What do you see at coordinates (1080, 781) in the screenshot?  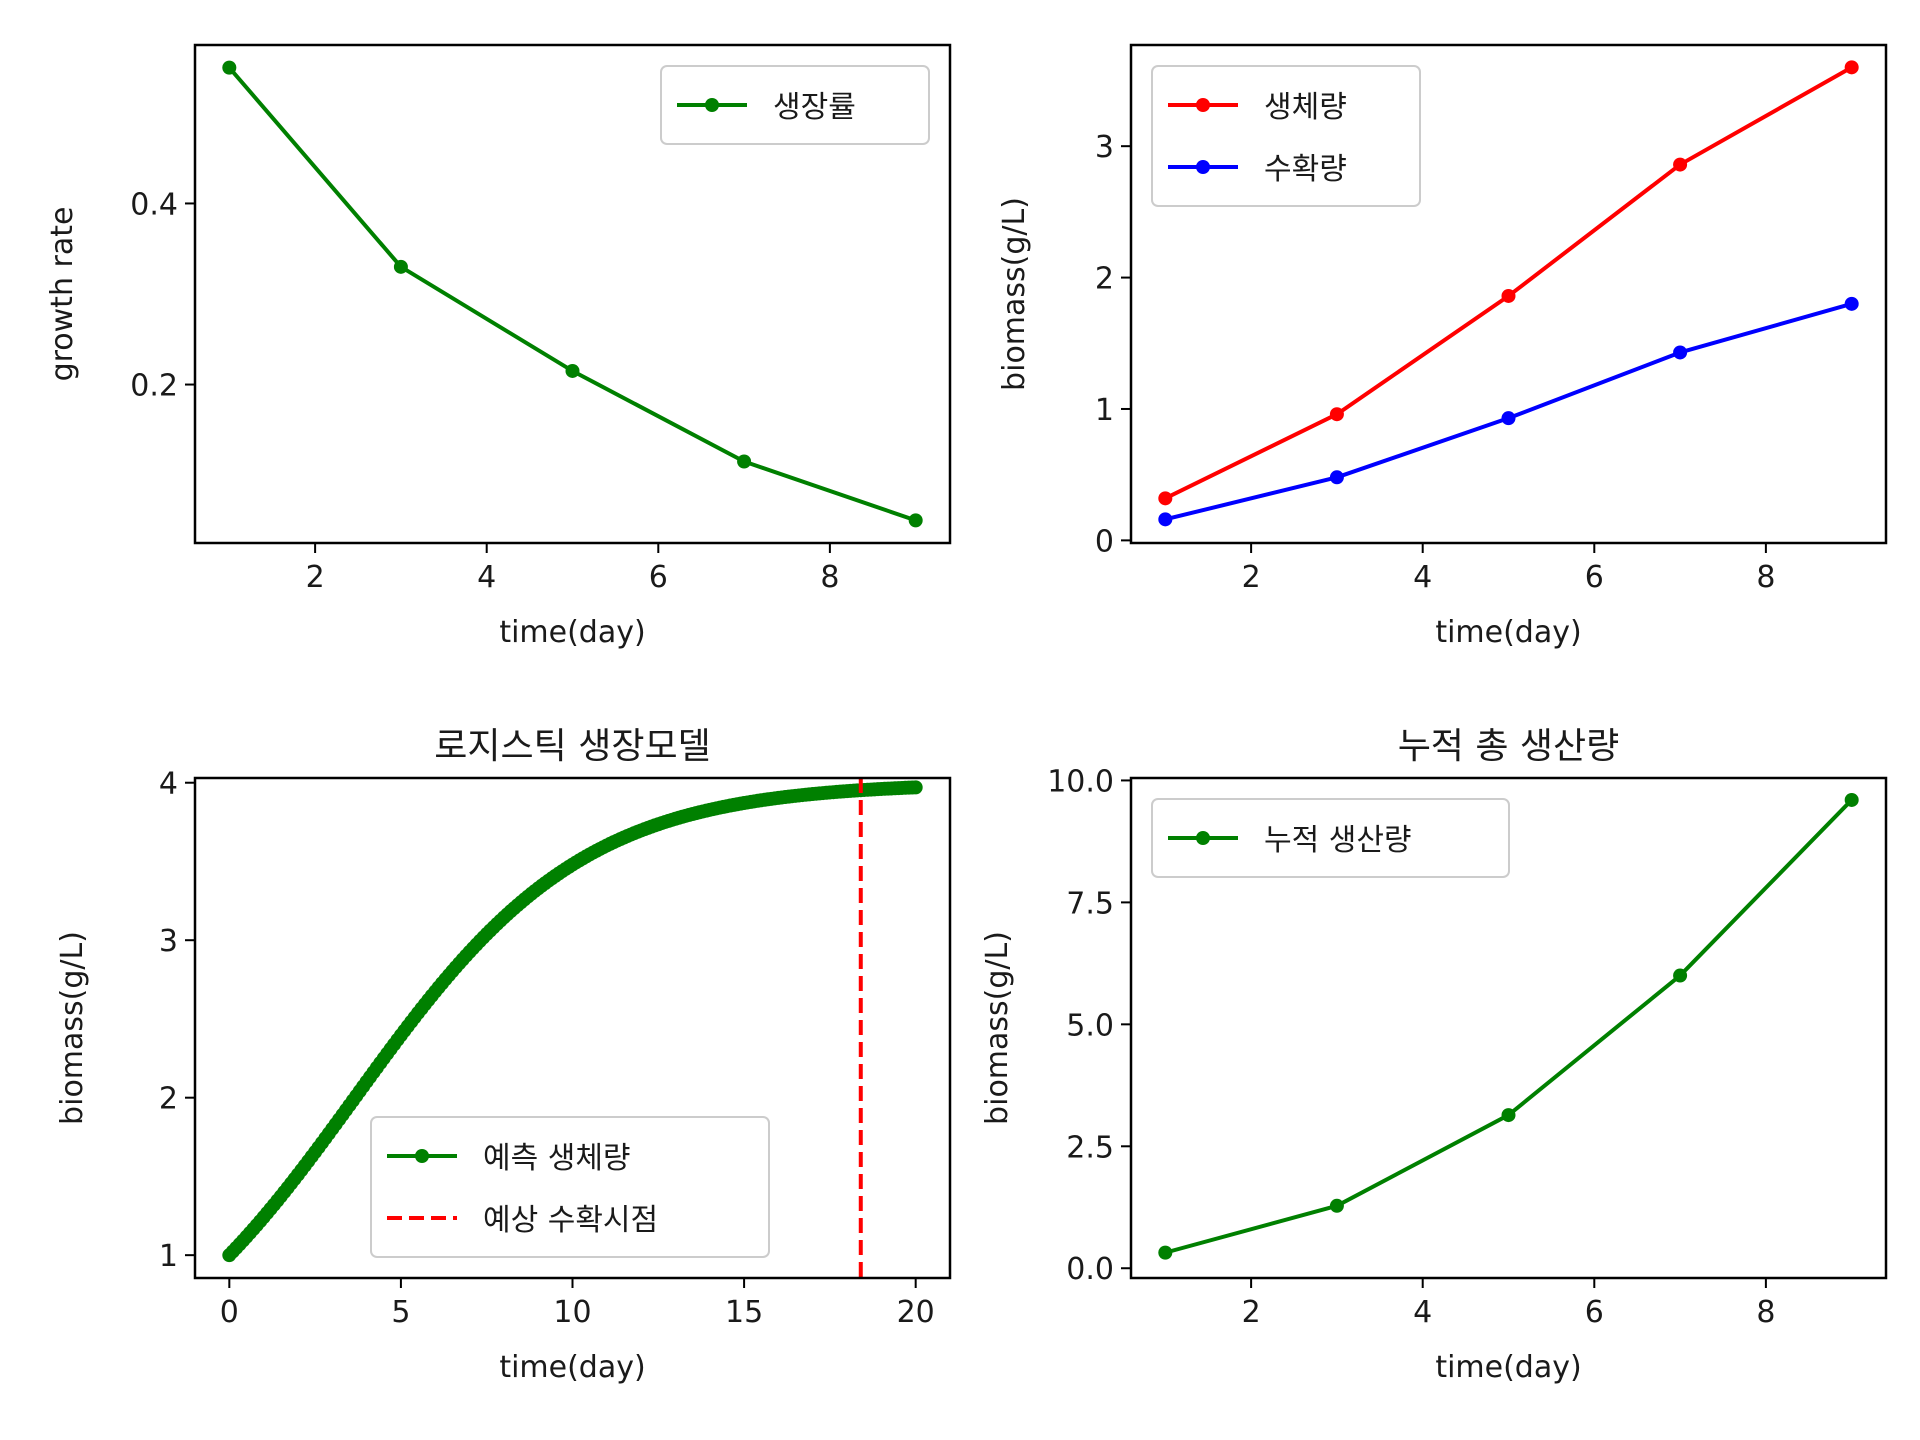 I see `y-tick-label: 10.0` at bounding box center [1080, 781].